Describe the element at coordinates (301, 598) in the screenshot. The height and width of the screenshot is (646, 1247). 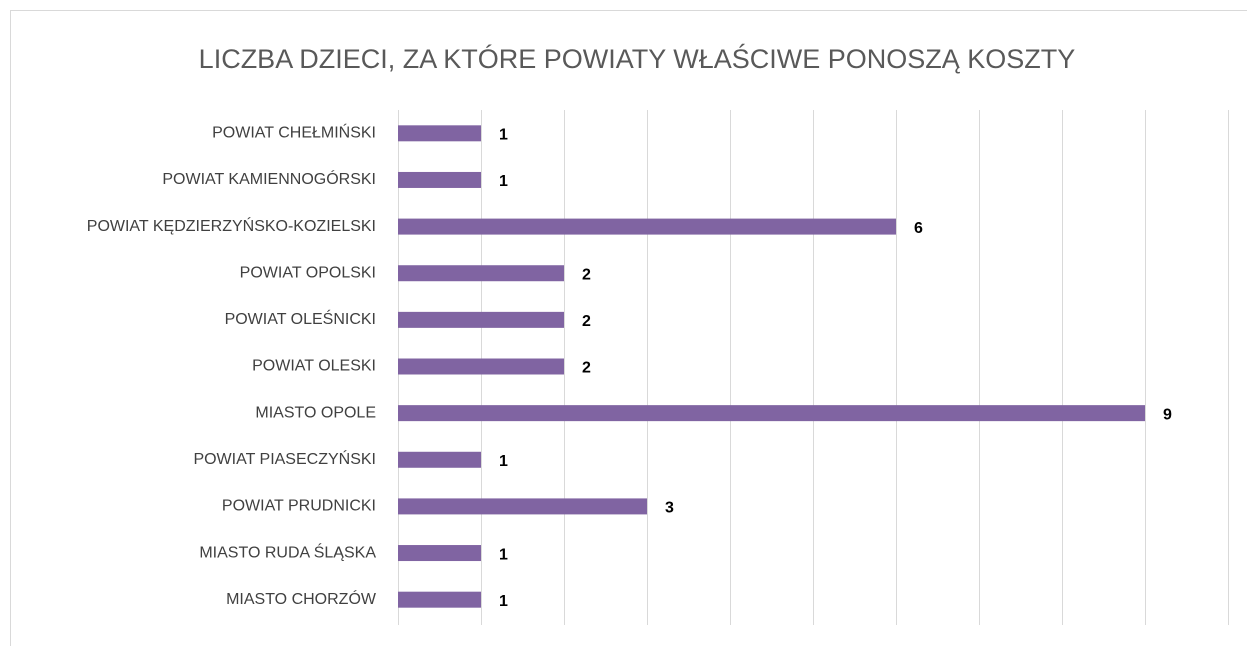
I see `y-tick-label: MIASTO CHORZÓW` at that location.